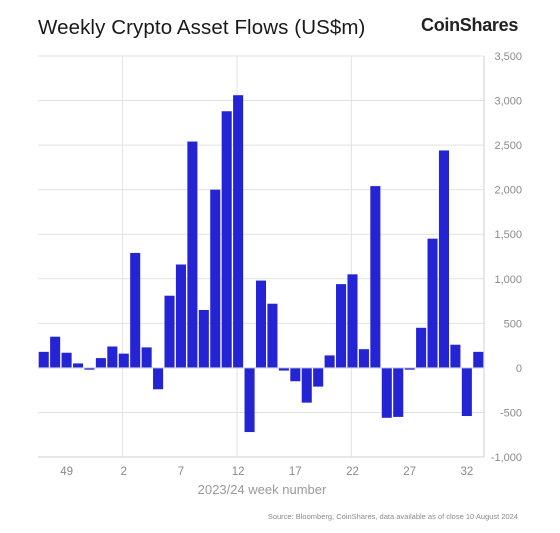 The width and height of the screenshot is (560, 533). Describe the element at coordinates (513, 324) in the screenshot. I see `y-tick-label: 500` at that location.